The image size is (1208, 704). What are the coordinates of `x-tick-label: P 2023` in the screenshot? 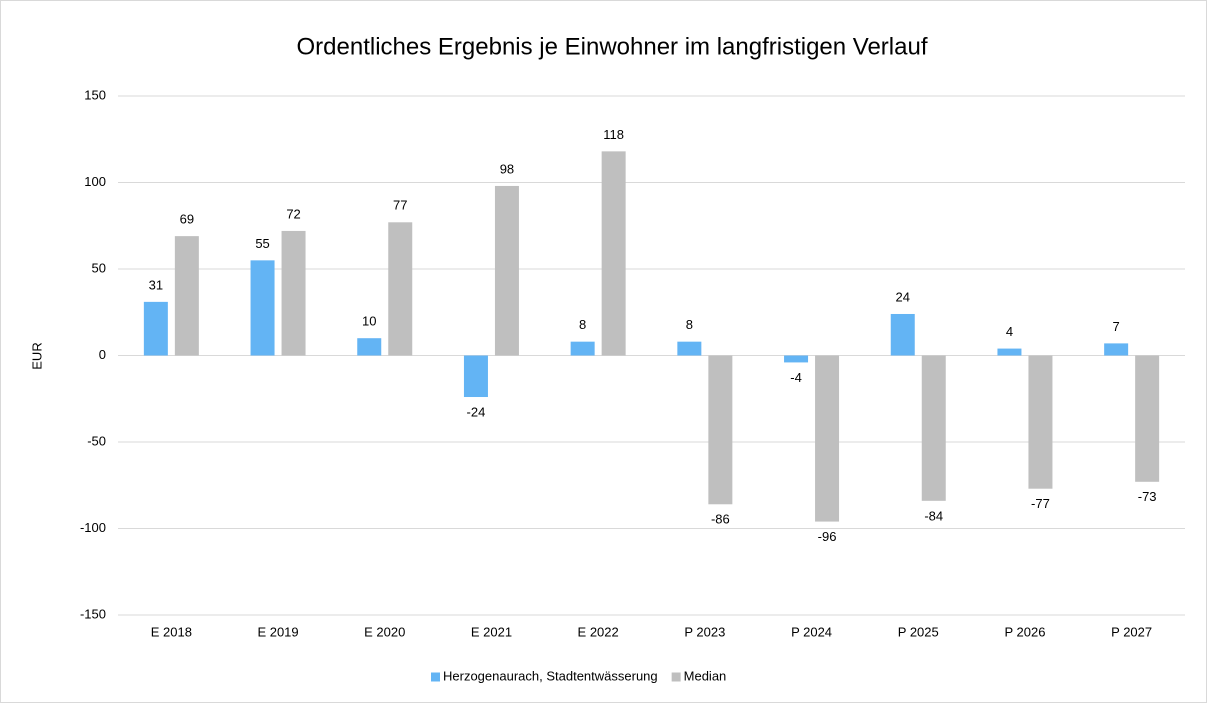 It's located at (704, 631).